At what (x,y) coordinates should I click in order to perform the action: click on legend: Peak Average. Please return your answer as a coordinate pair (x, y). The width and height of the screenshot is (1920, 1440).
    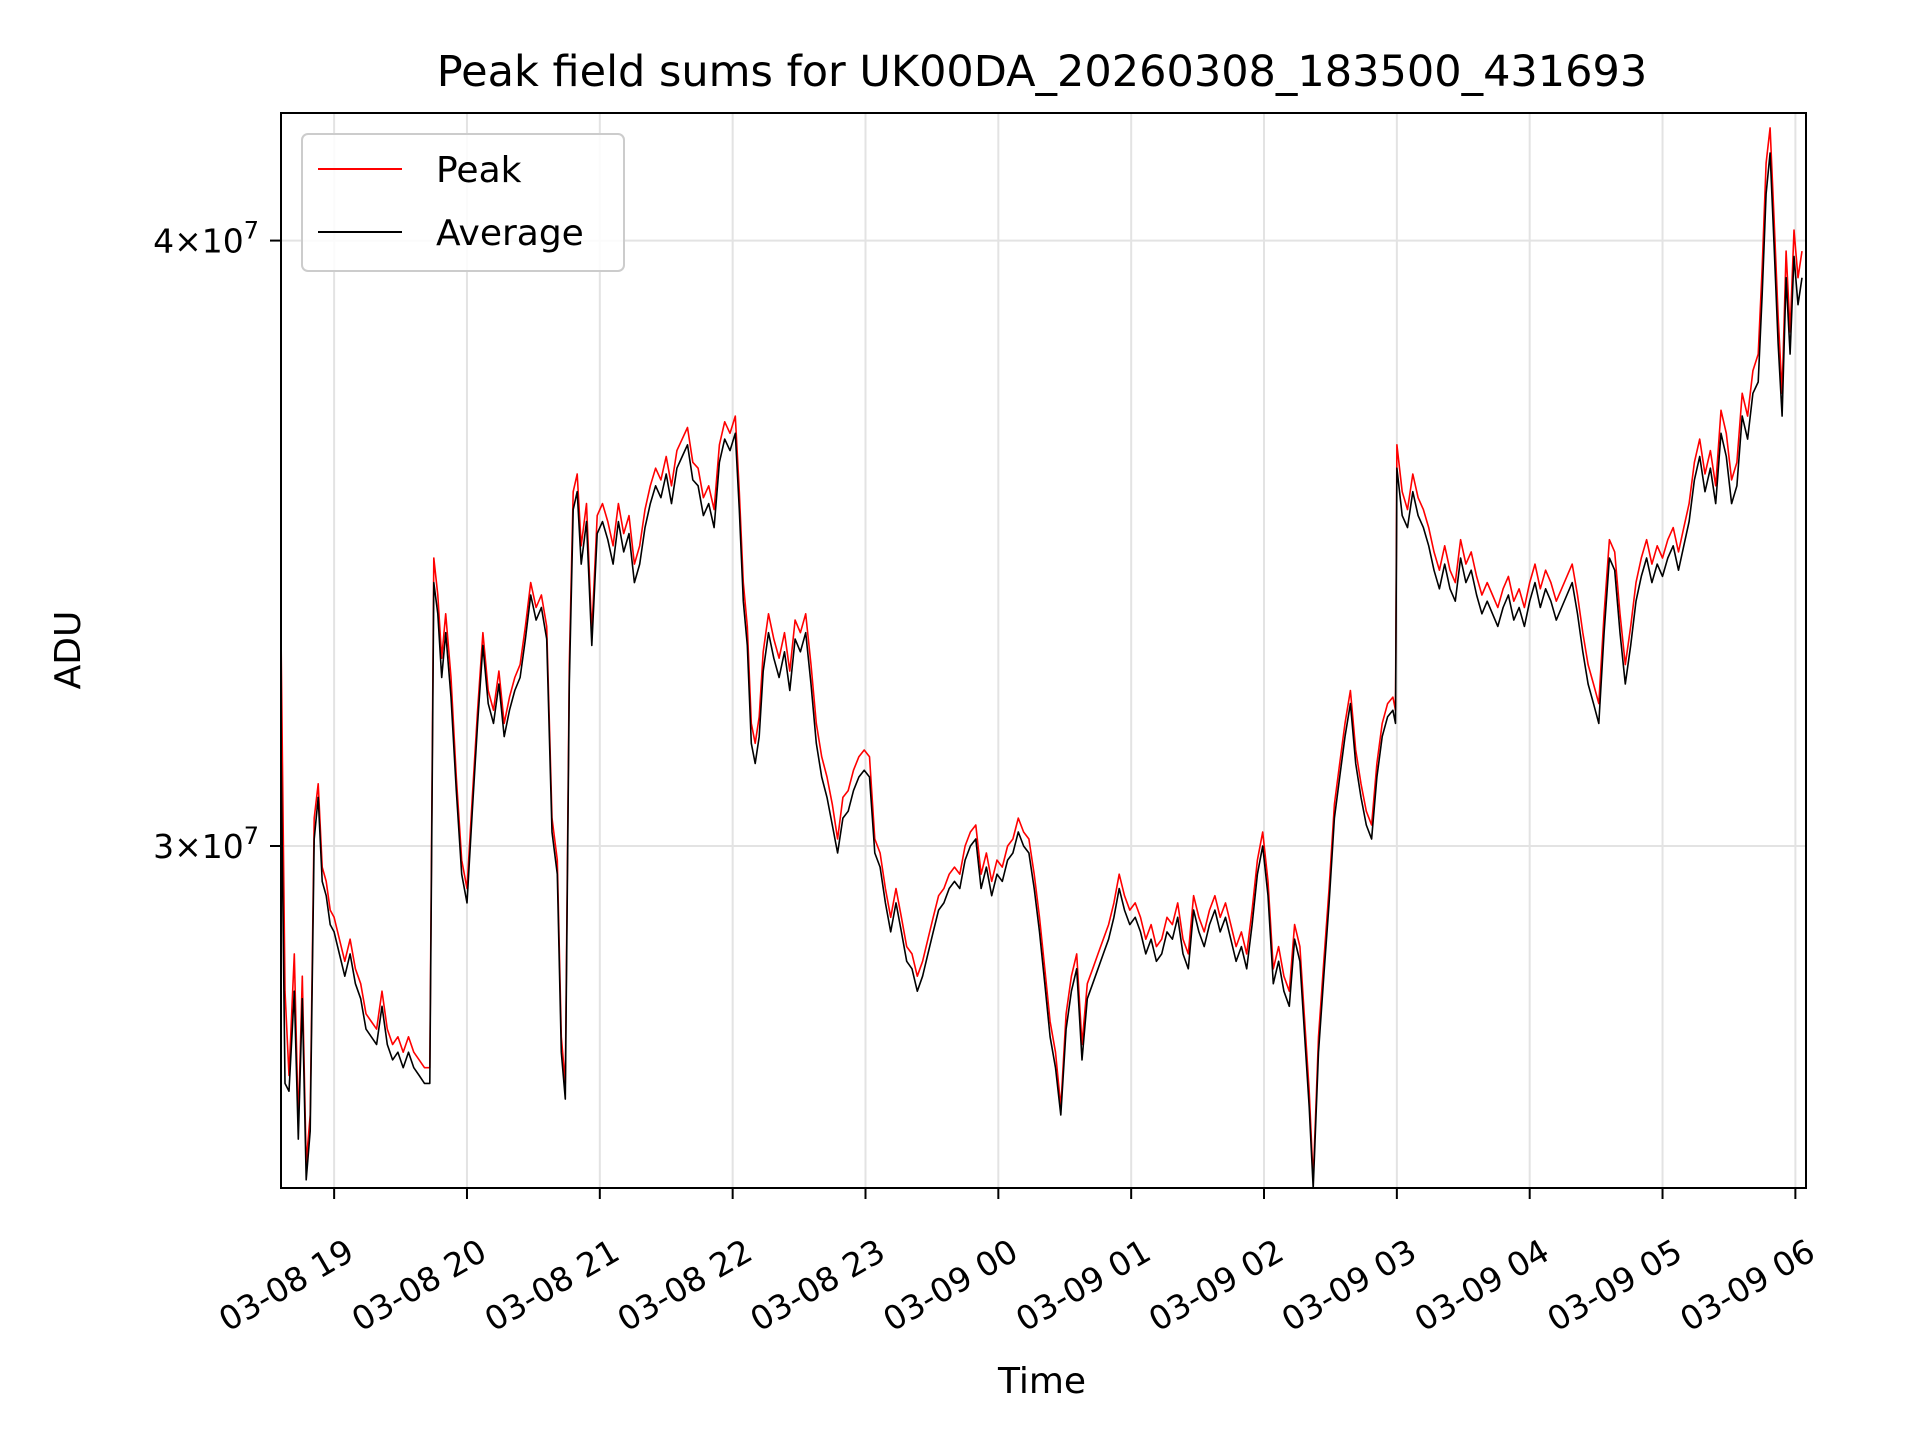
    Looking at the image, I should click on (463, 202).